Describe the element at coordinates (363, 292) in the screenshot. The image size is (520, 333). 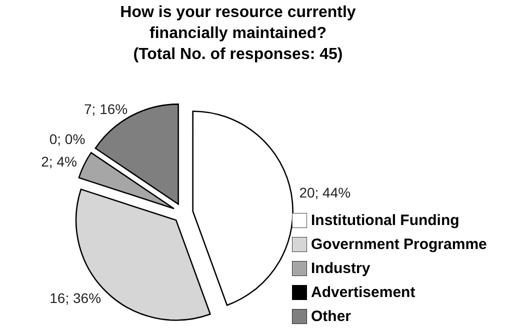
I see `legend-label: Advertisement` at that location.